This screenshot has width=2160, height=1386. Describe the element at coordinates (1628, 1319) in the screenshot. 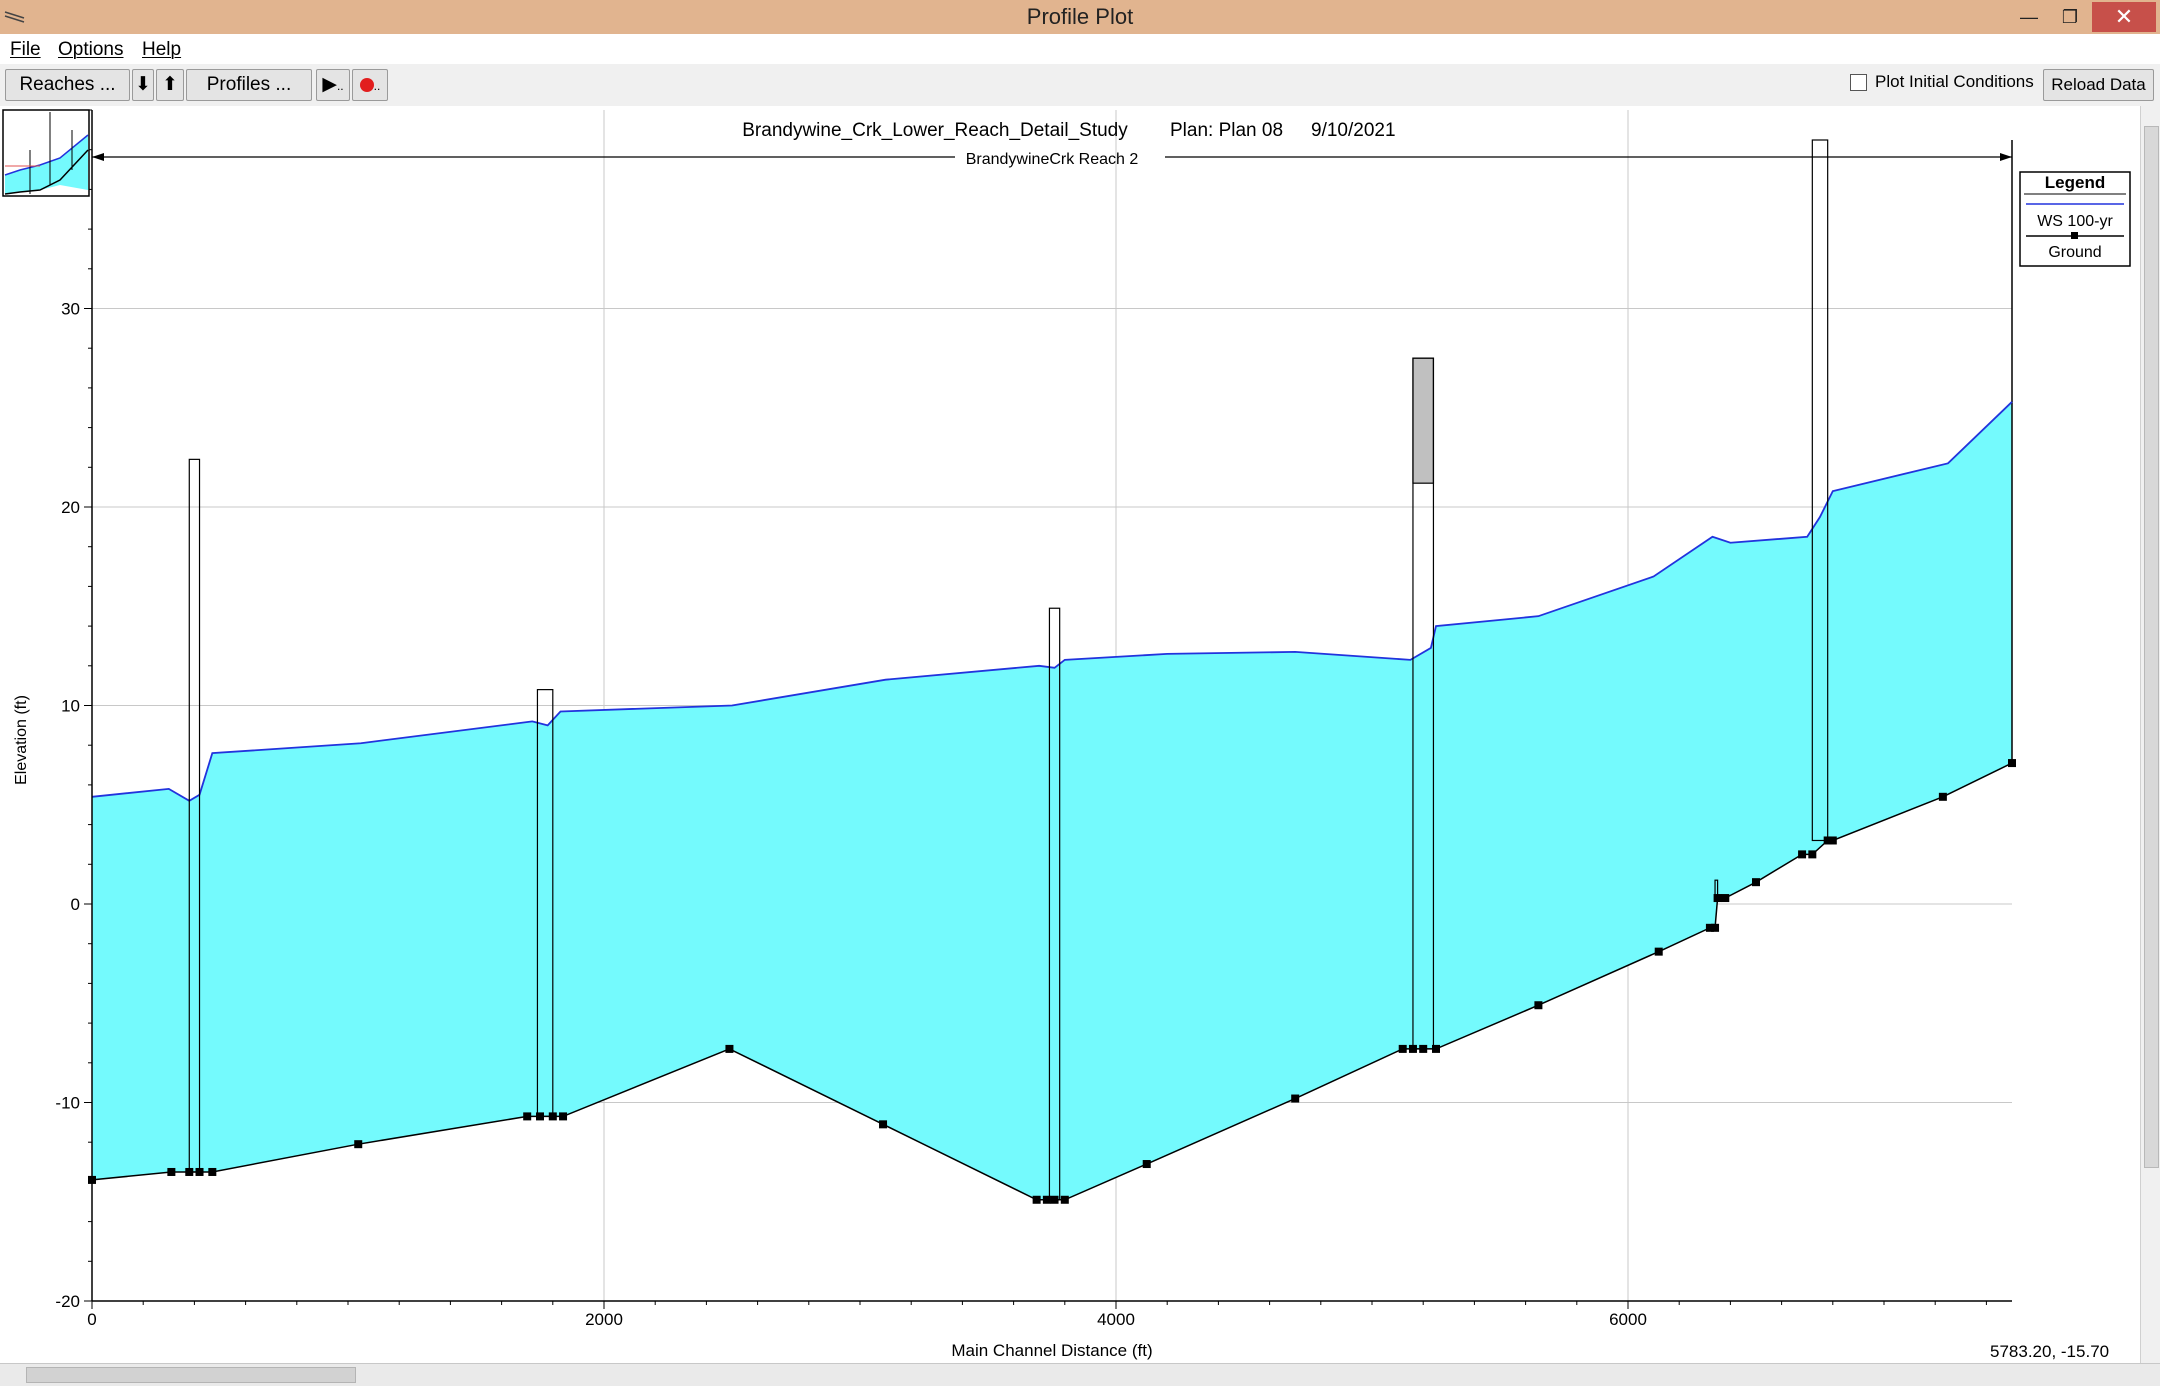

I see `x-tick-label: 6000` at that location.